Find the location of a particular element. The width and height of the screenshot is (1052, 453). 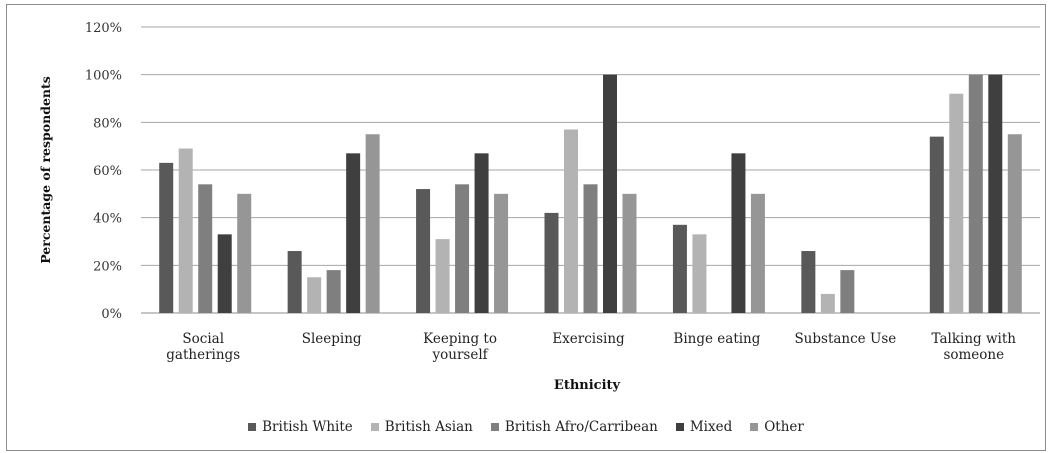

y-tick-label: 120% is located at coordinates (103, 28).